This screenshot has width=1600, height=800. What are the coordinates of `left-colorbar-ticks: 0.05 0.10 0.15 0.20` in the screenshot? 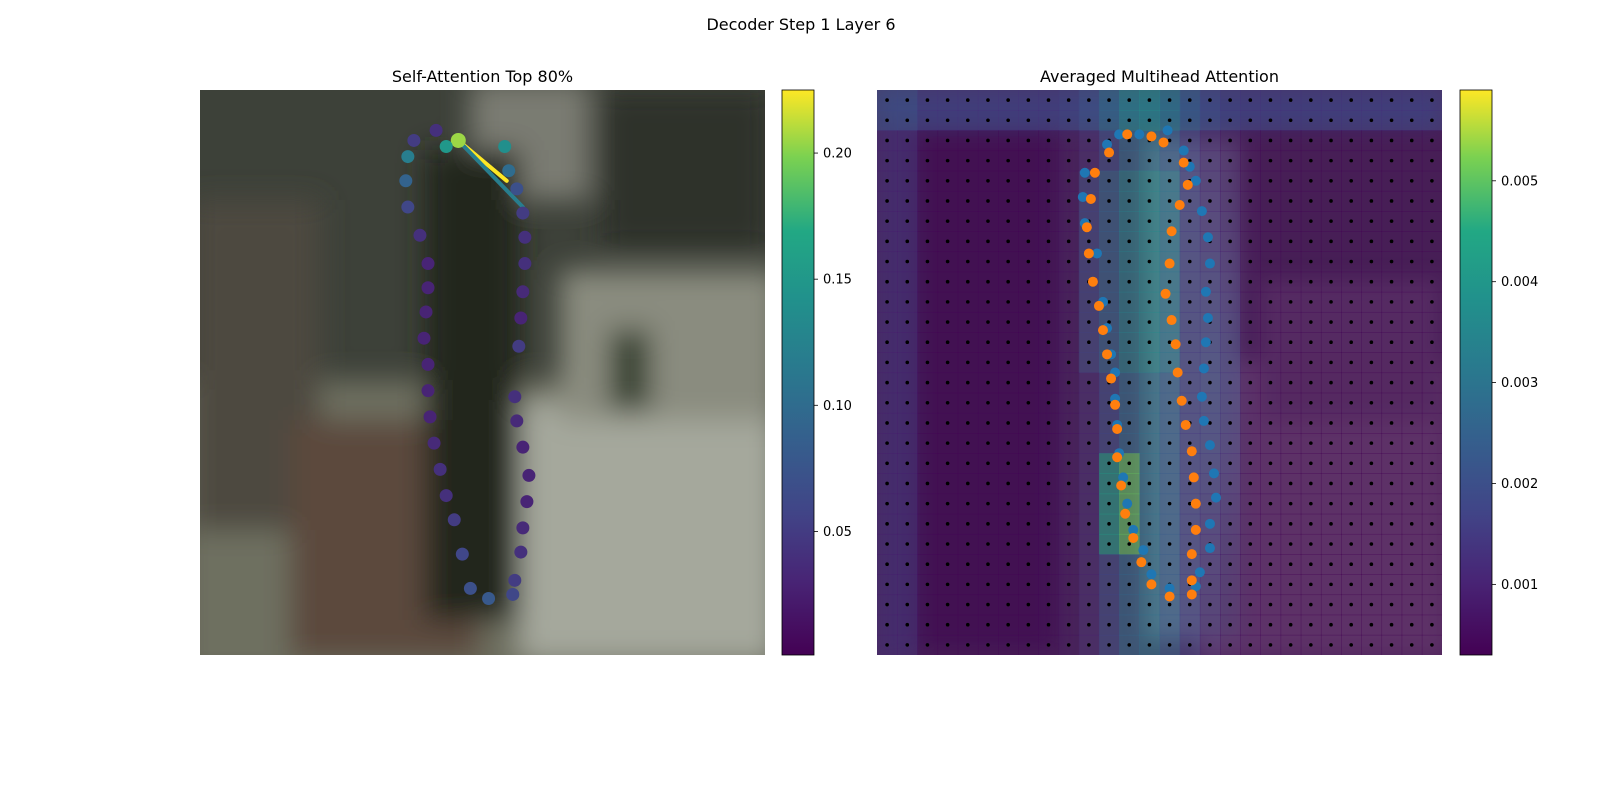 It's located at (833, 343).